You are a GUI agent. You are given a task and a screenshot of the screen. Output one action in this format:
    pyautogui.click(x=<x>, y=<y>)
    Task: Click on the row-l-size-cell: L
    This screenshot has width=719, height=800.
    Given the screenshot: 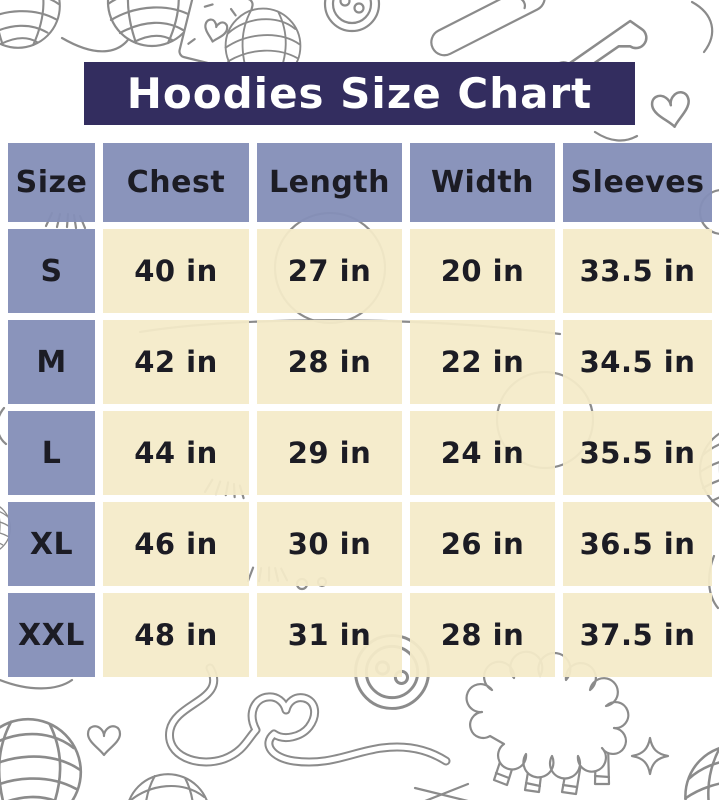 What is the action you would take?
    pyautogui.click(x=51, y=453)
    